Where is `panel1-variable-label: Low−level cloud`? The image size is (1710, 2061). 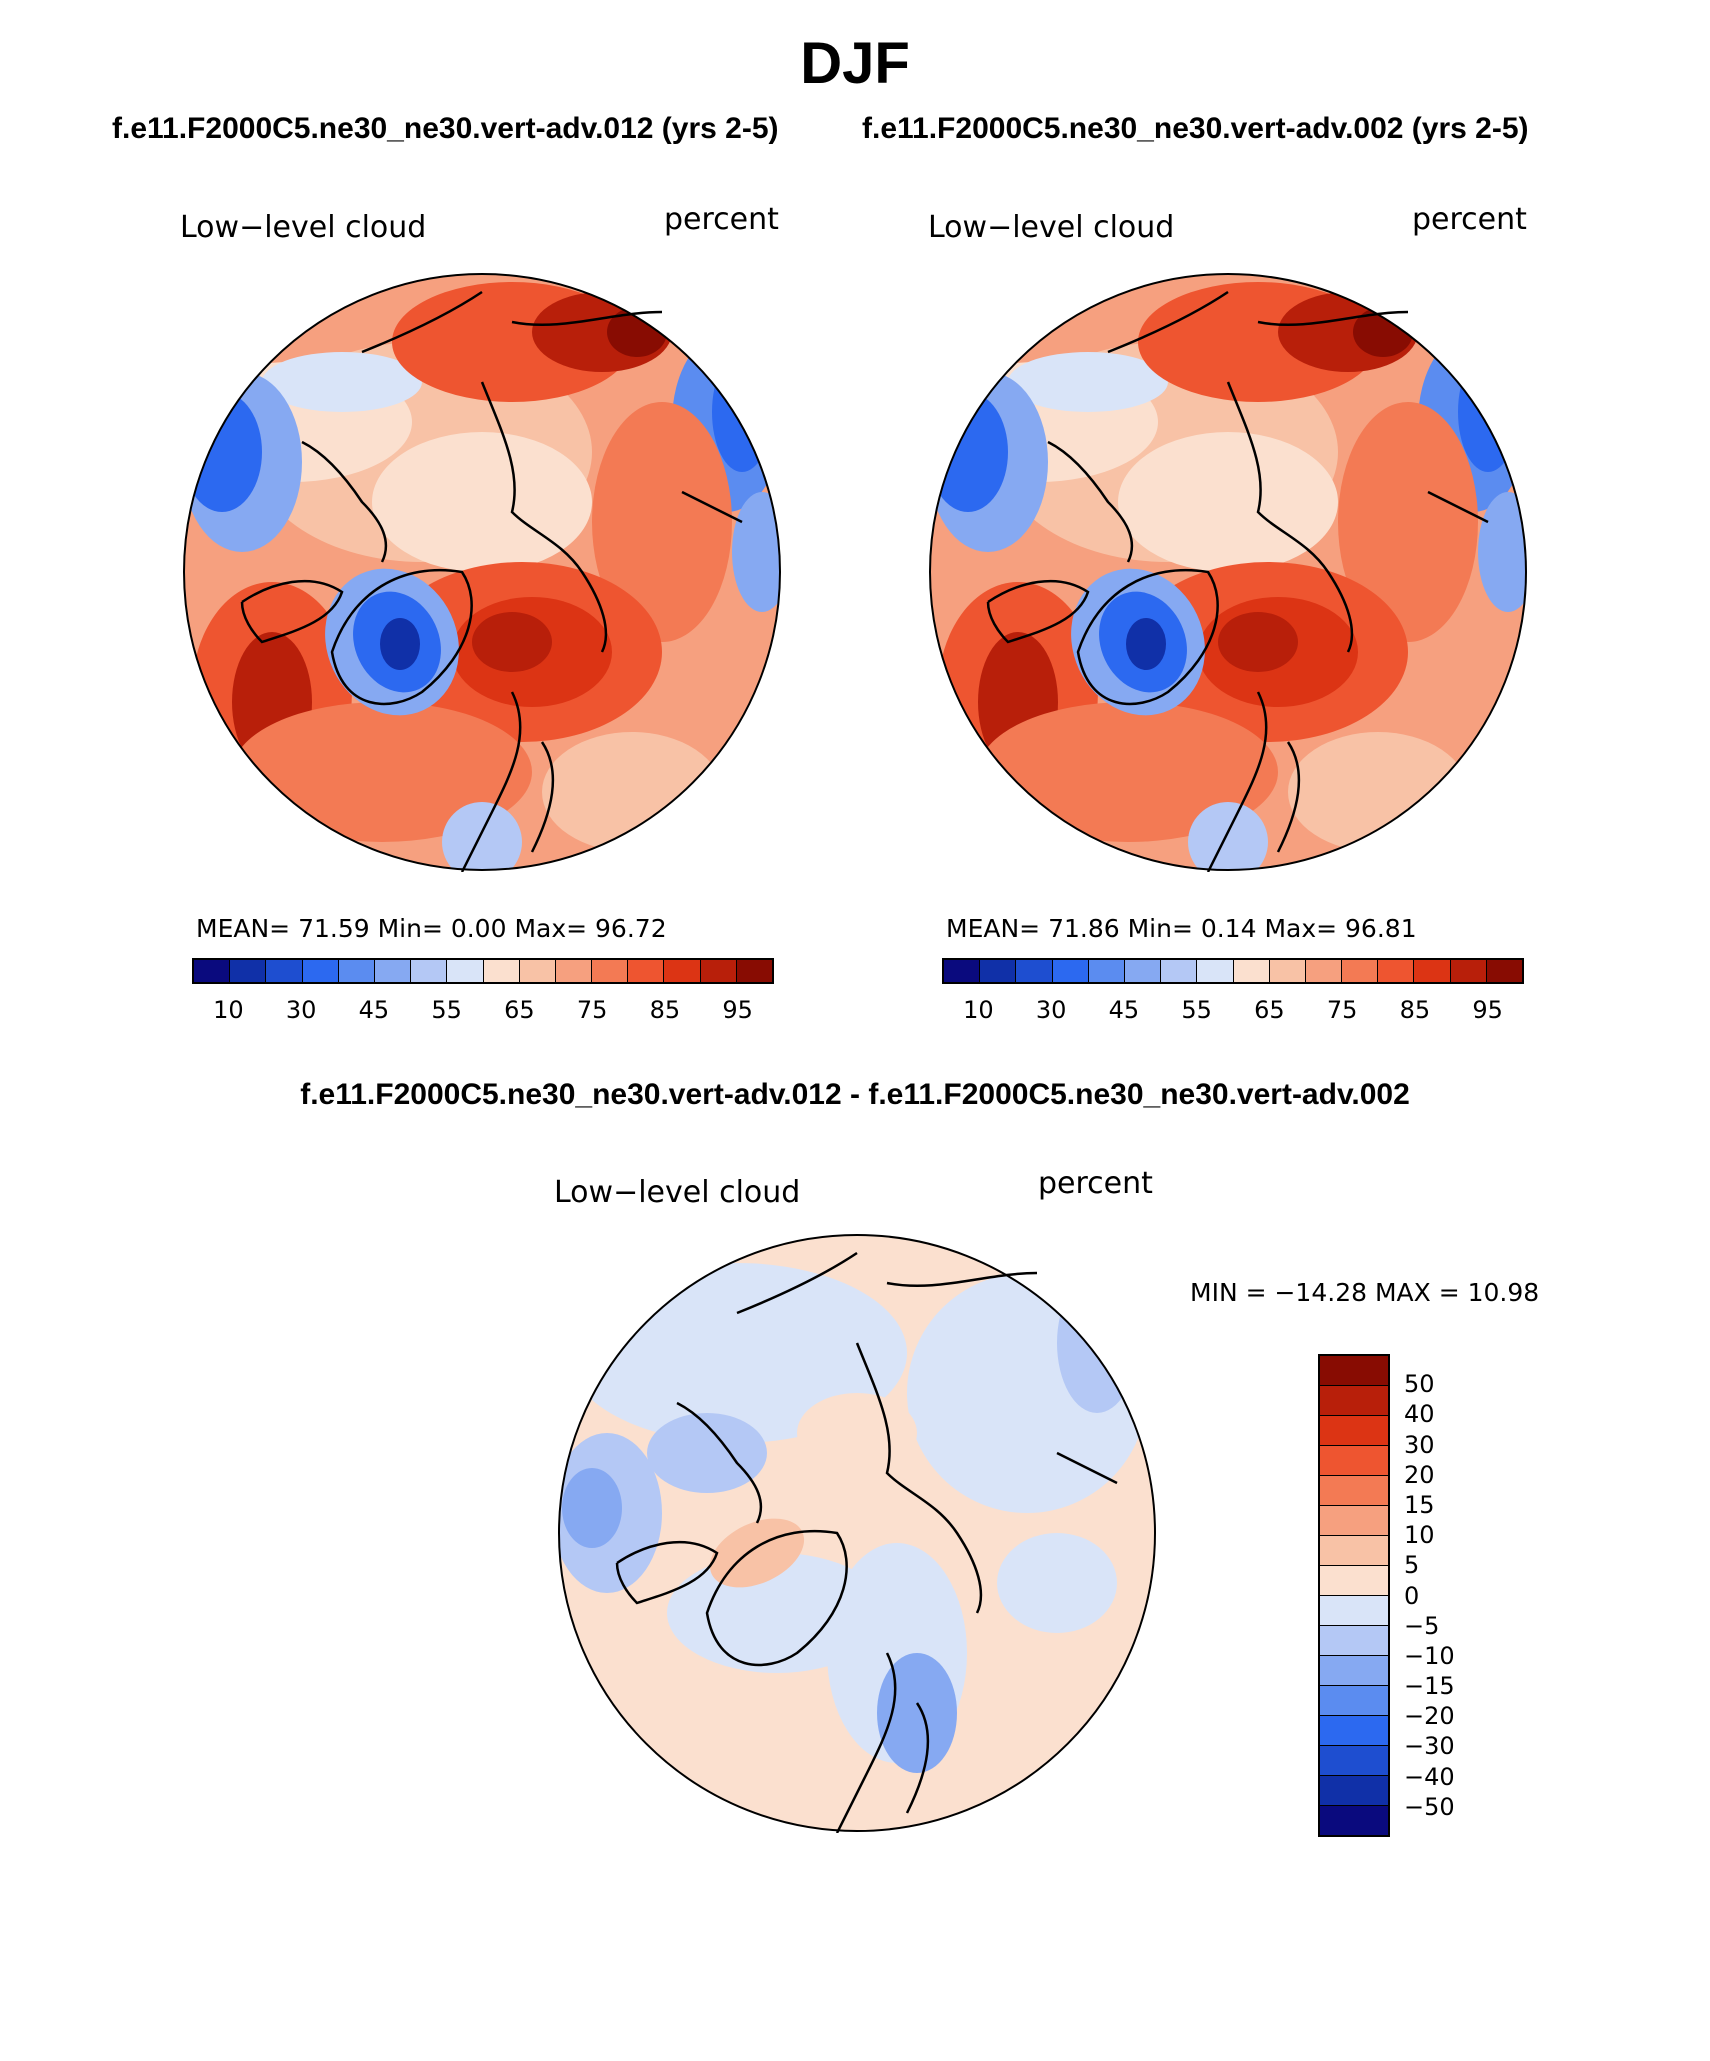 panel1-variable-label: Low−level cloud is located at coordinates (303, 227).